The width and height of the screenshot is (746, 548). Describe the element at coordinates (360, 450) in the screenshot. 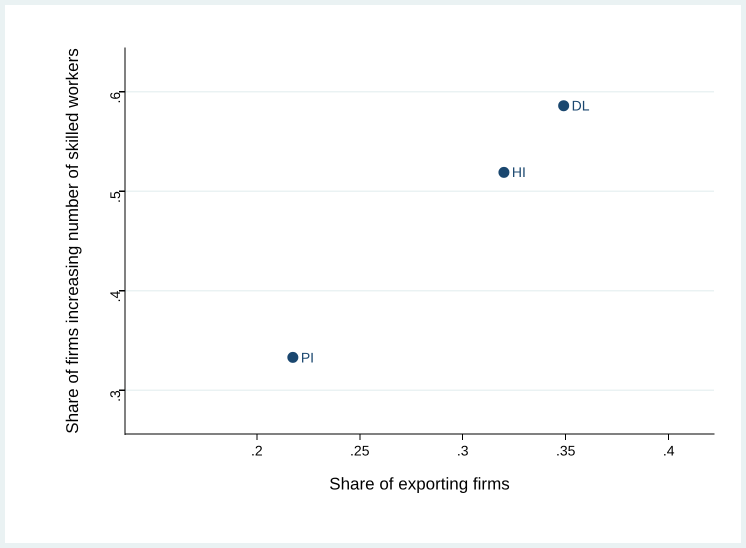

I see `x-tick-label: .25` at that location.